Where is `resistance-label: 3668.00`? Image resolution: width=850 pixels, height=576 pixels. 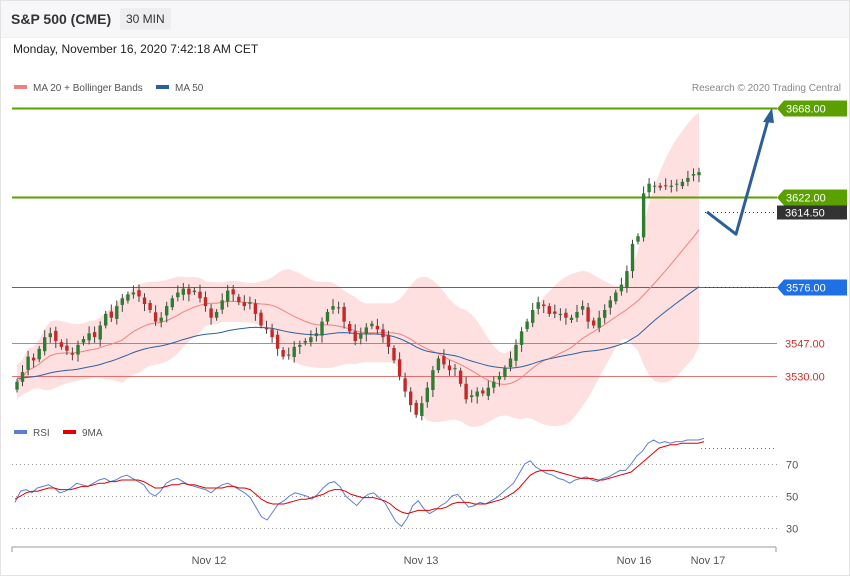
resistance-label: 3668.00 is located at coordinates (806, 110).